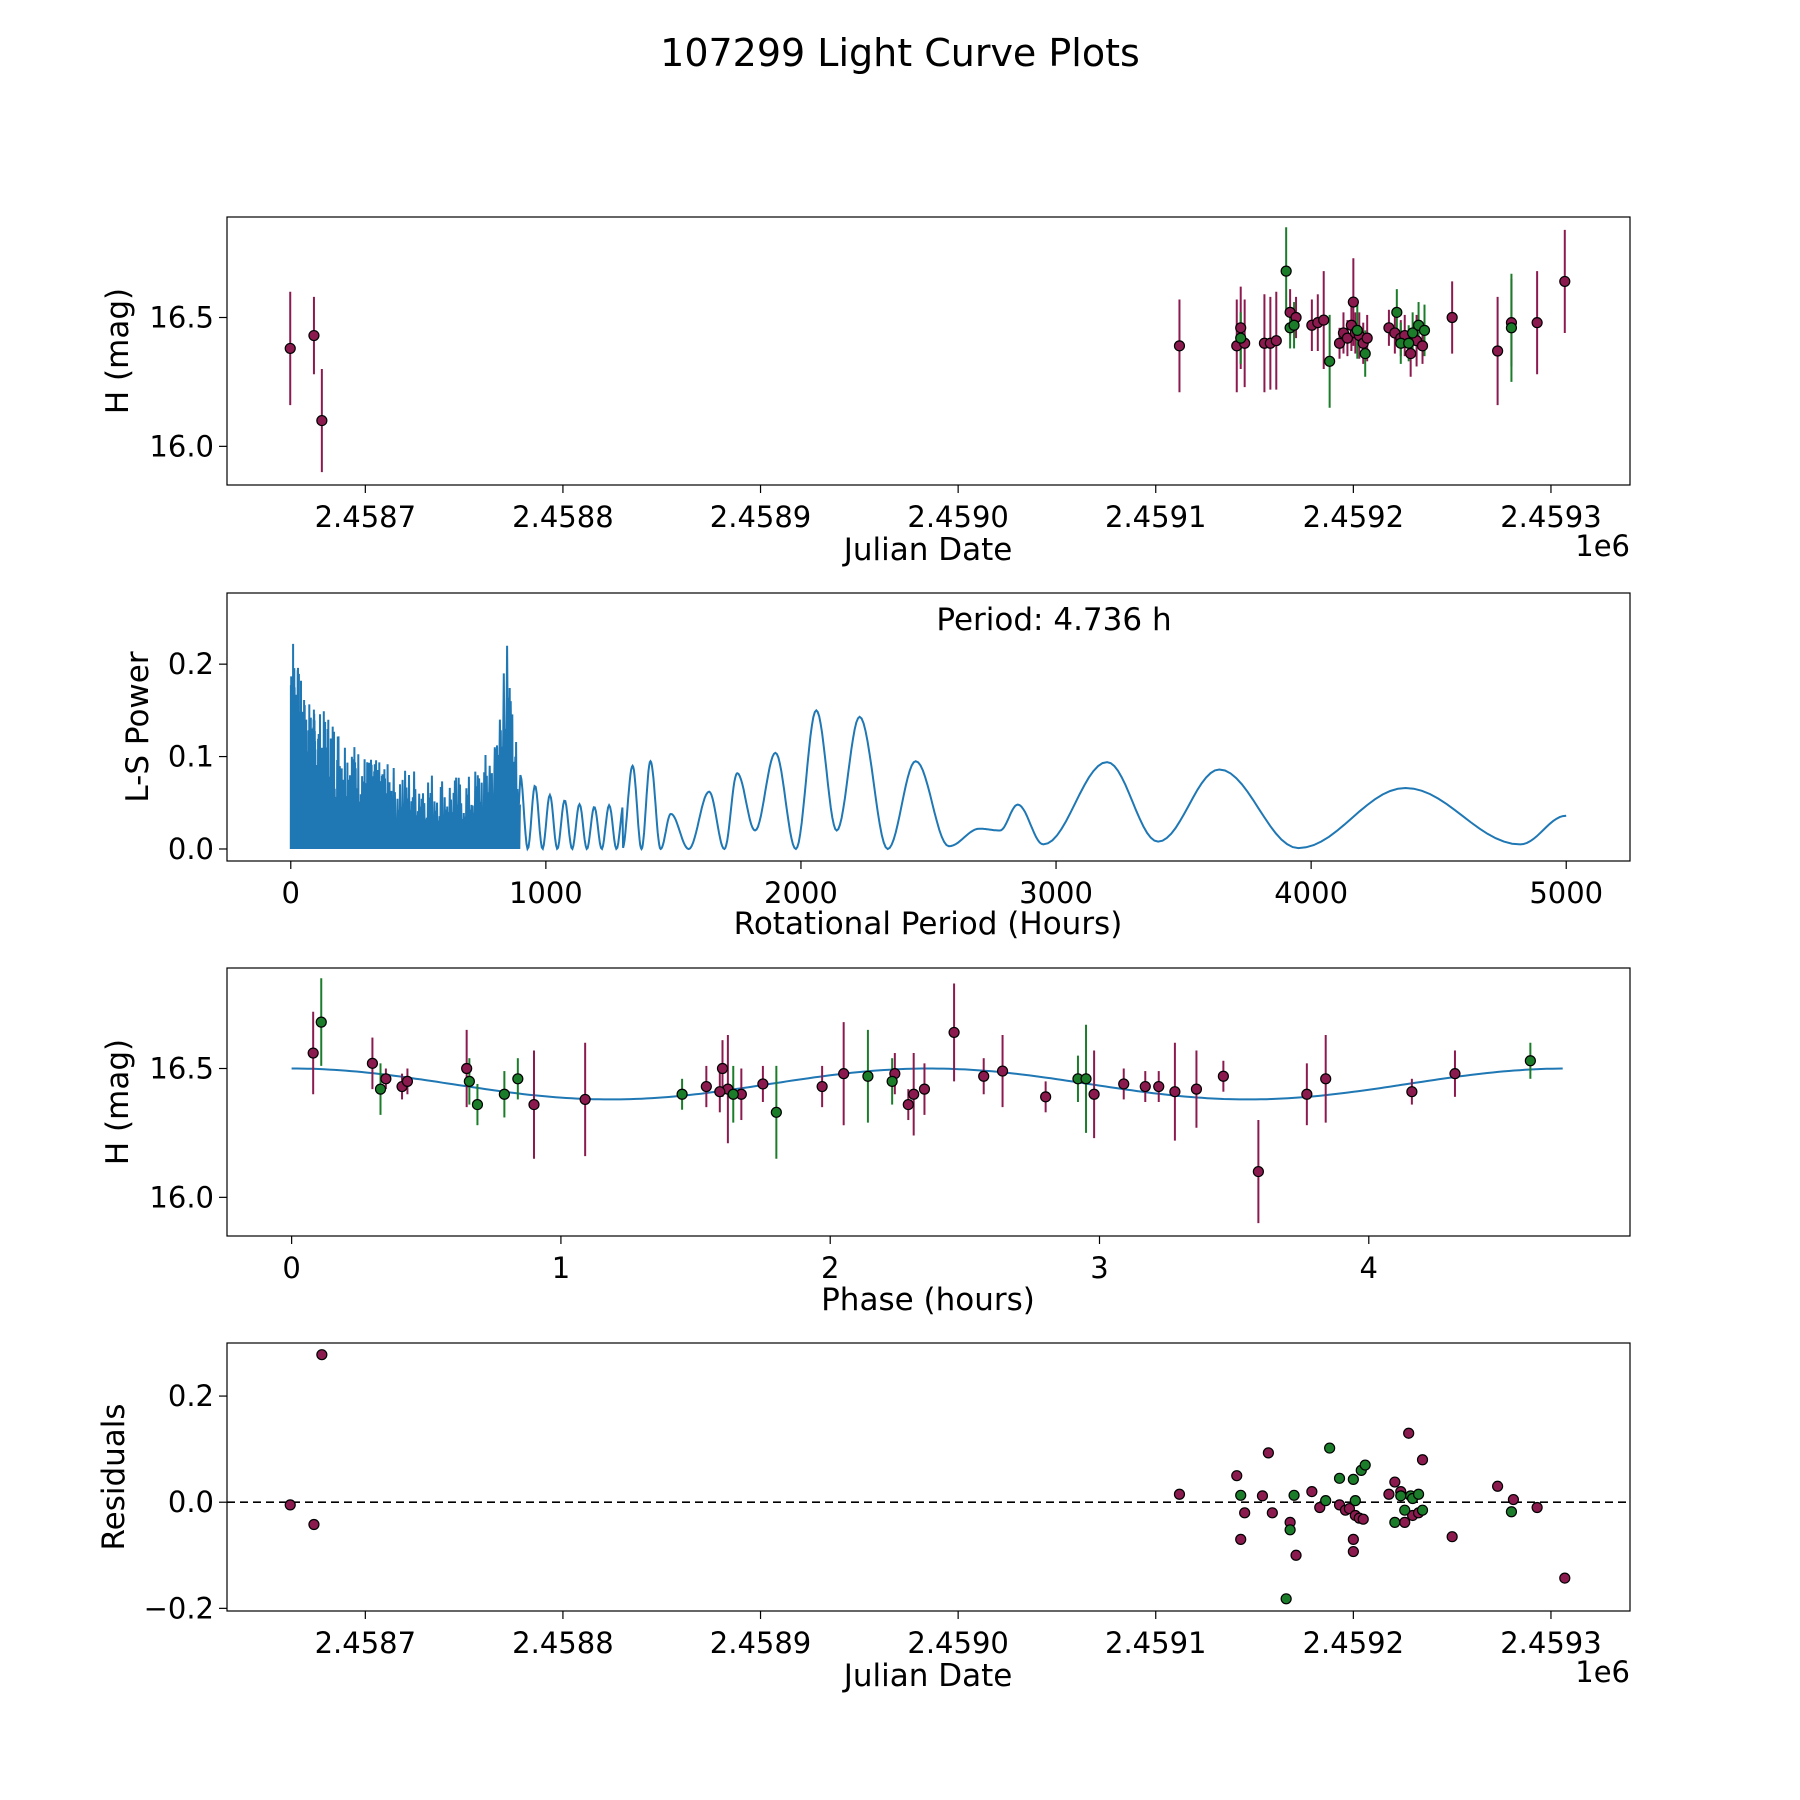 The image size is (1800, 1800). Describe the element at coordinates (188, 382) in the screenshot. I see `lightcurve-yticks: 16.0 16.5` at that location.